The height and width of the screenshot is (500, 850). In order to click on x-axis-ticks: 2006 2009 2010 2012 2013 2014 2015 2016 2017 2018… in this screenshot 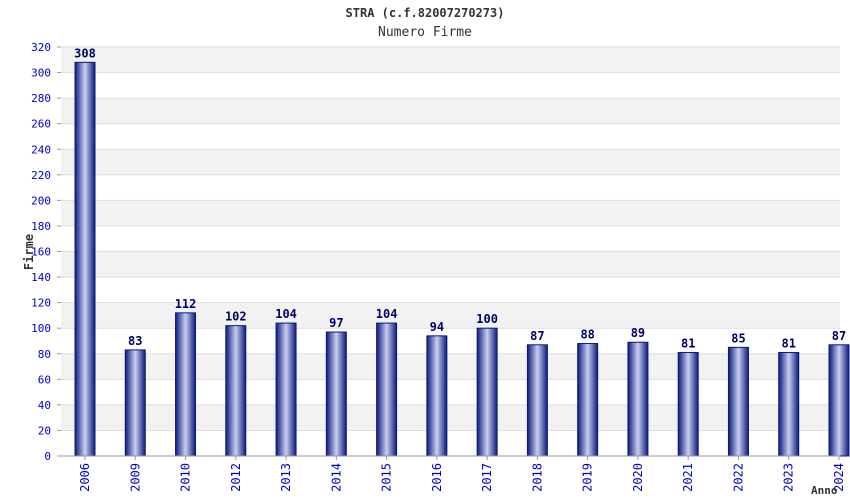, I will do `click(462, 474)`.